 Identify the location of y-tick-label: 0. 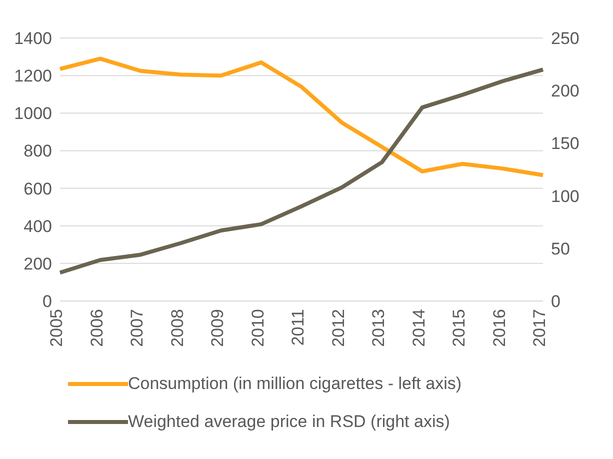
(47, 302).